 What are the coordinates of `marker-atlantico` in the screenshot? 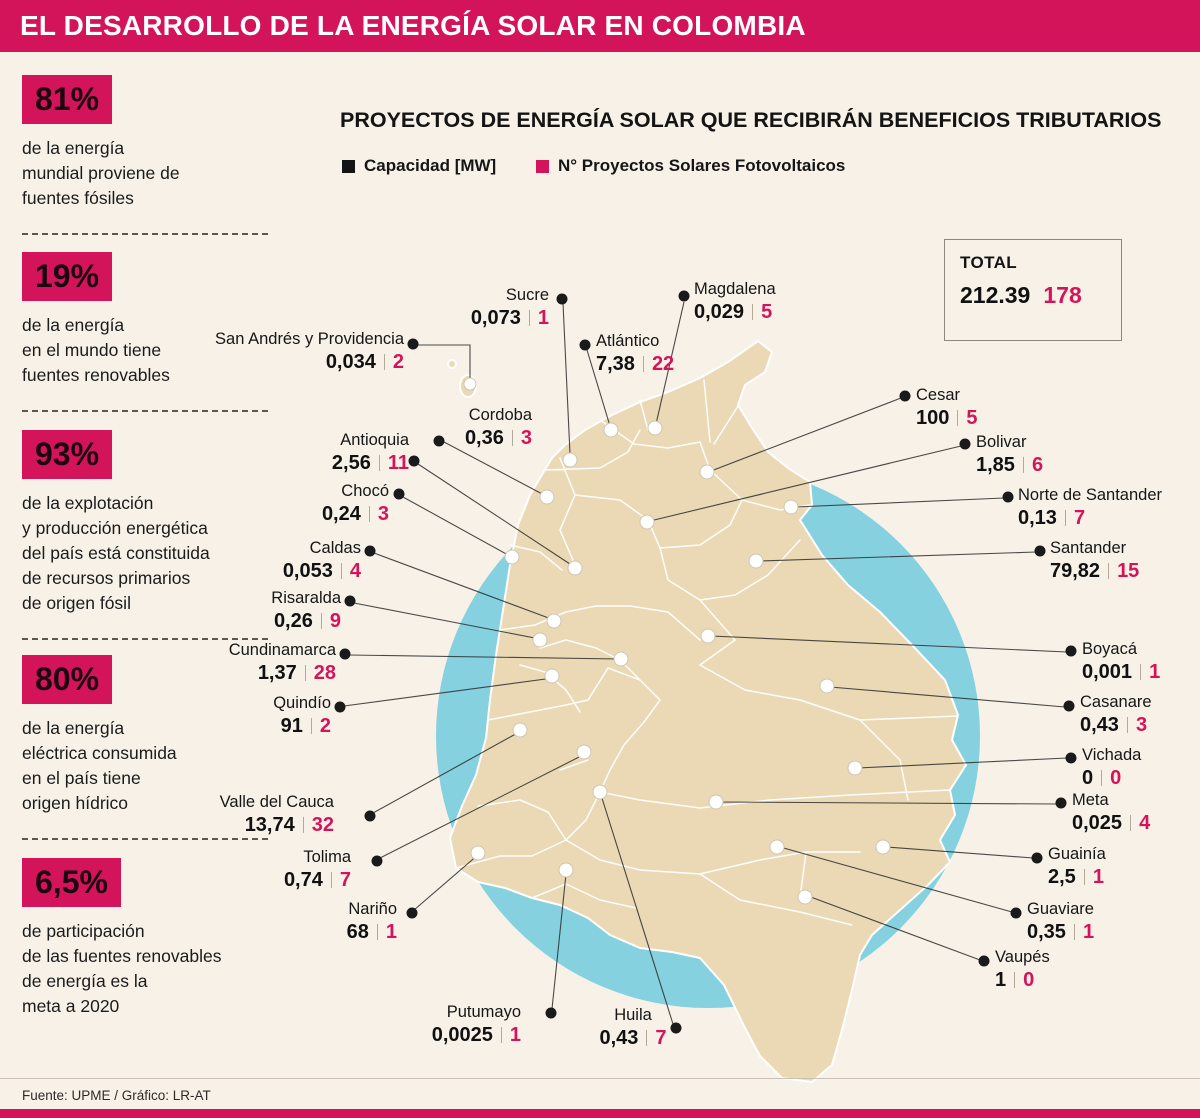 It's located at (611, 430).